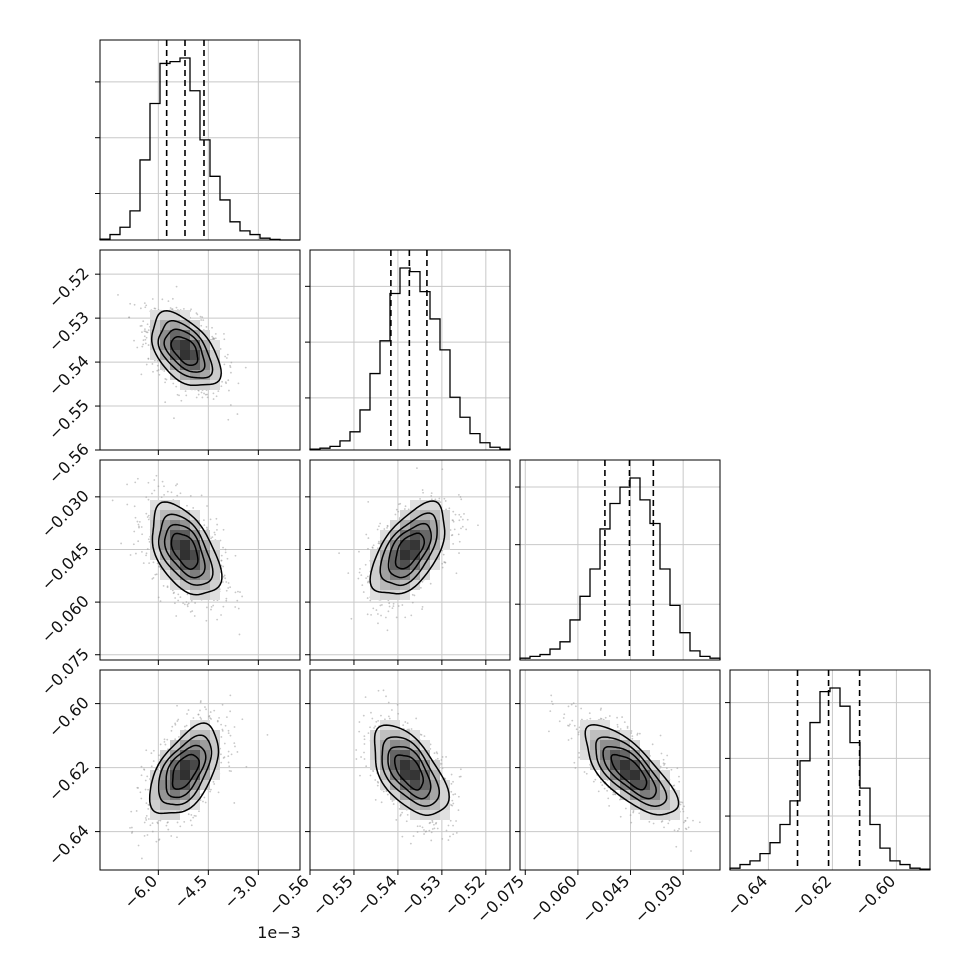 The width and height of the screenshot is (970, 970). I want to click on contour-line, so click(411, 770).